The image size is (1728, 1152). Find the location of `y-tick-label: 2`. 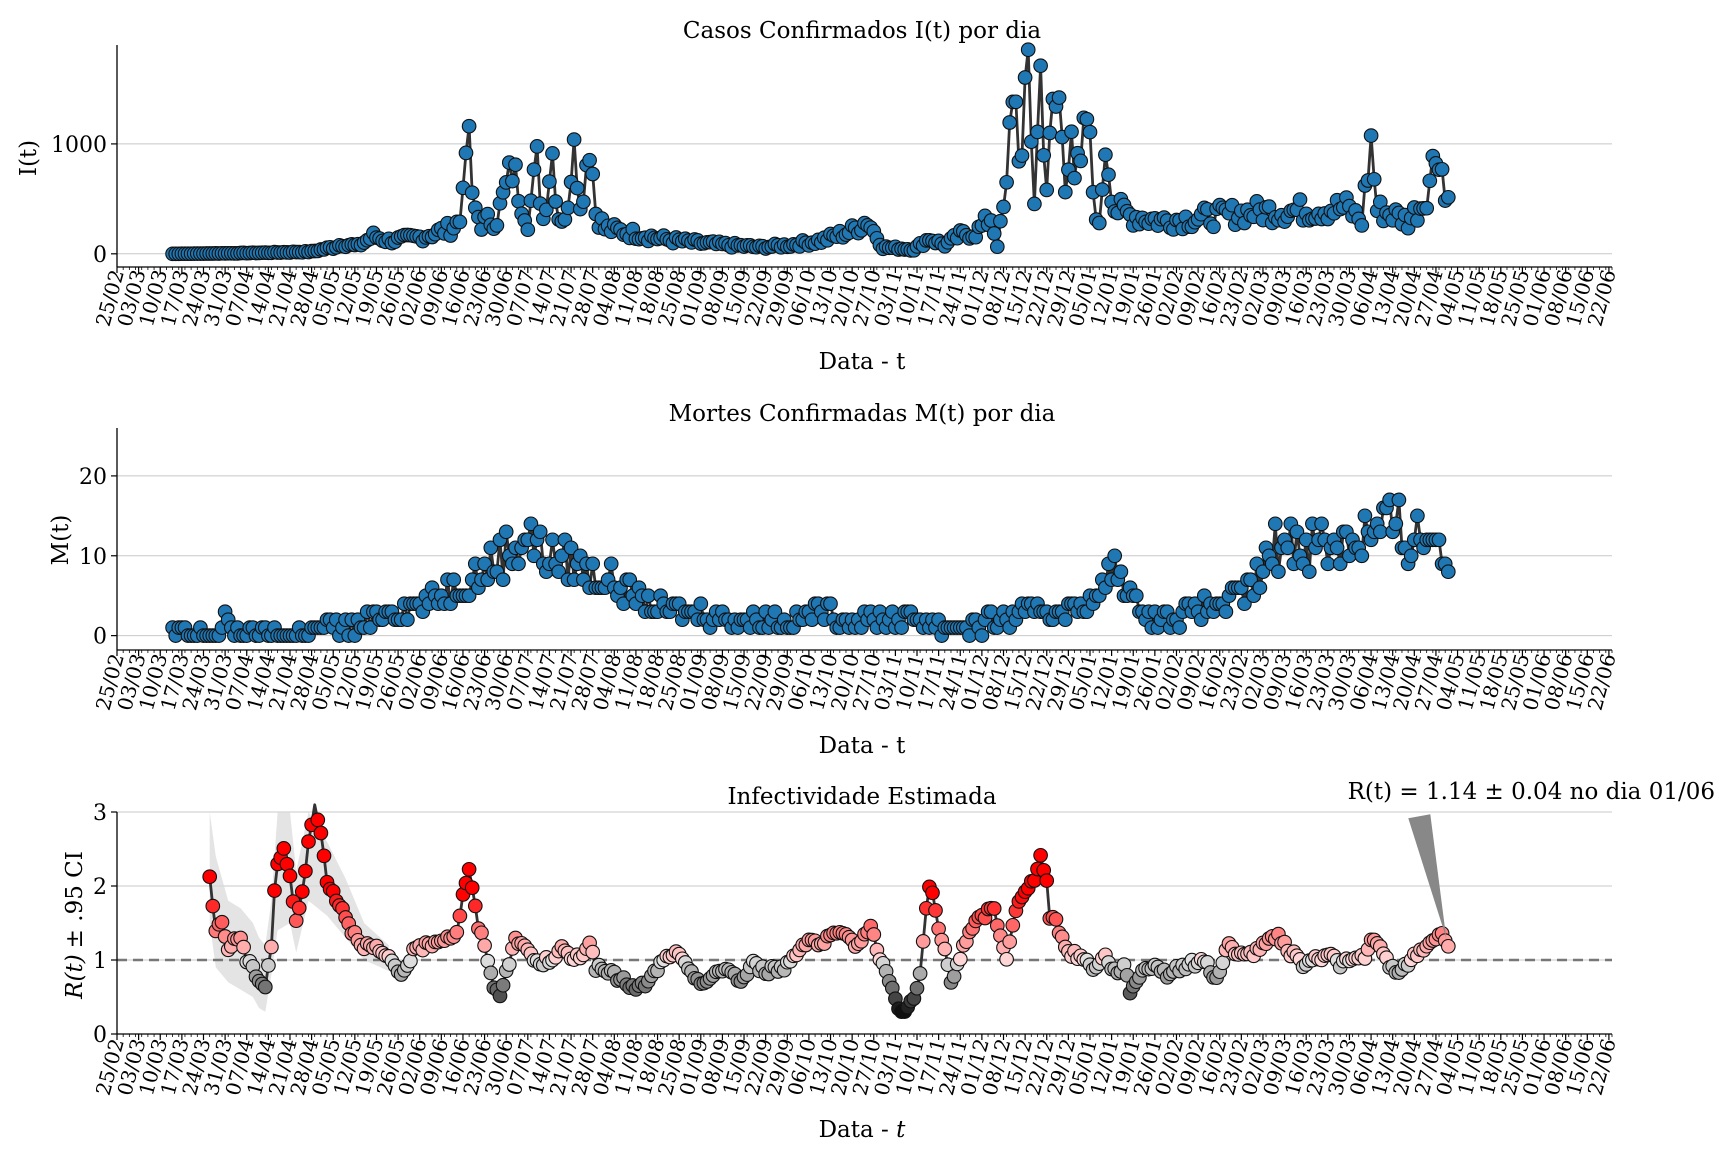

y-tick-label: 2 is located at coordinates (100, 887).